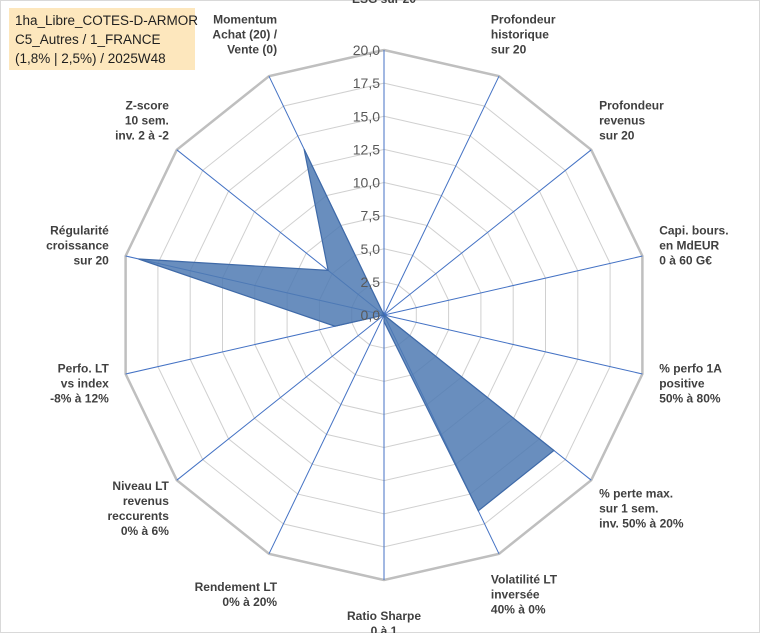 This screenshot has height=633, width=760. What do you see at coordinates (685, 260) in the screenshot?
I see `axis-label-line: 0 à 60 G€` at bounding box center [685, 260].